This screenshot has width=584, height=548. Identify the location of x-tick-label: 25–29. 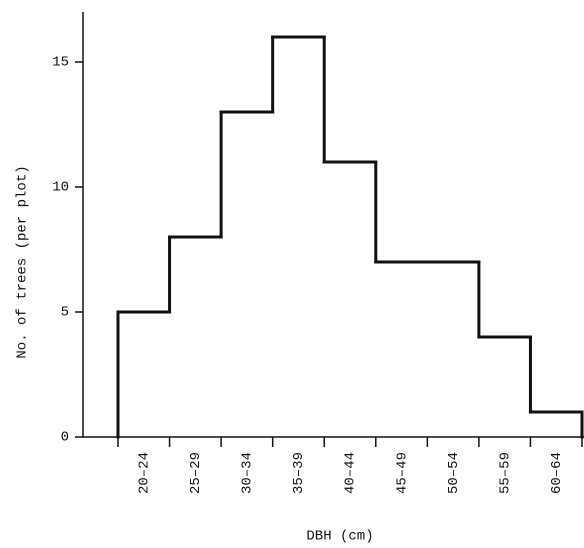
(196, 473).